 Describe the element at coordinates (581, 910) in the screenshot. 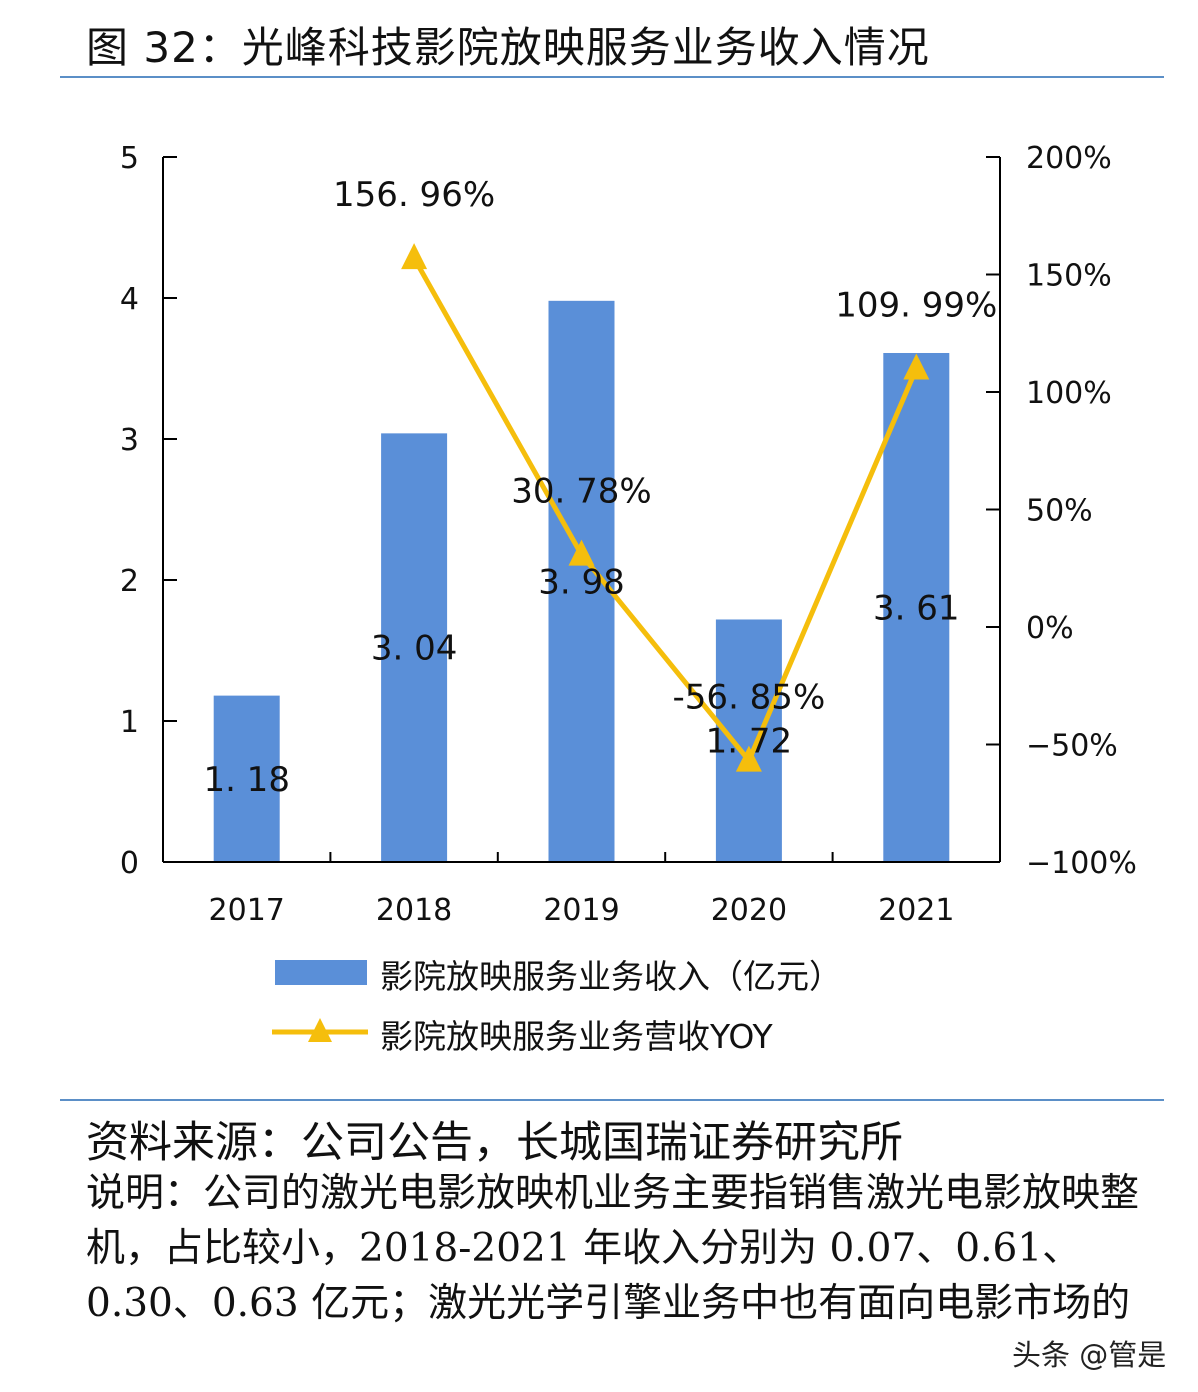

I see `x-tick-label: 2019` at that location.